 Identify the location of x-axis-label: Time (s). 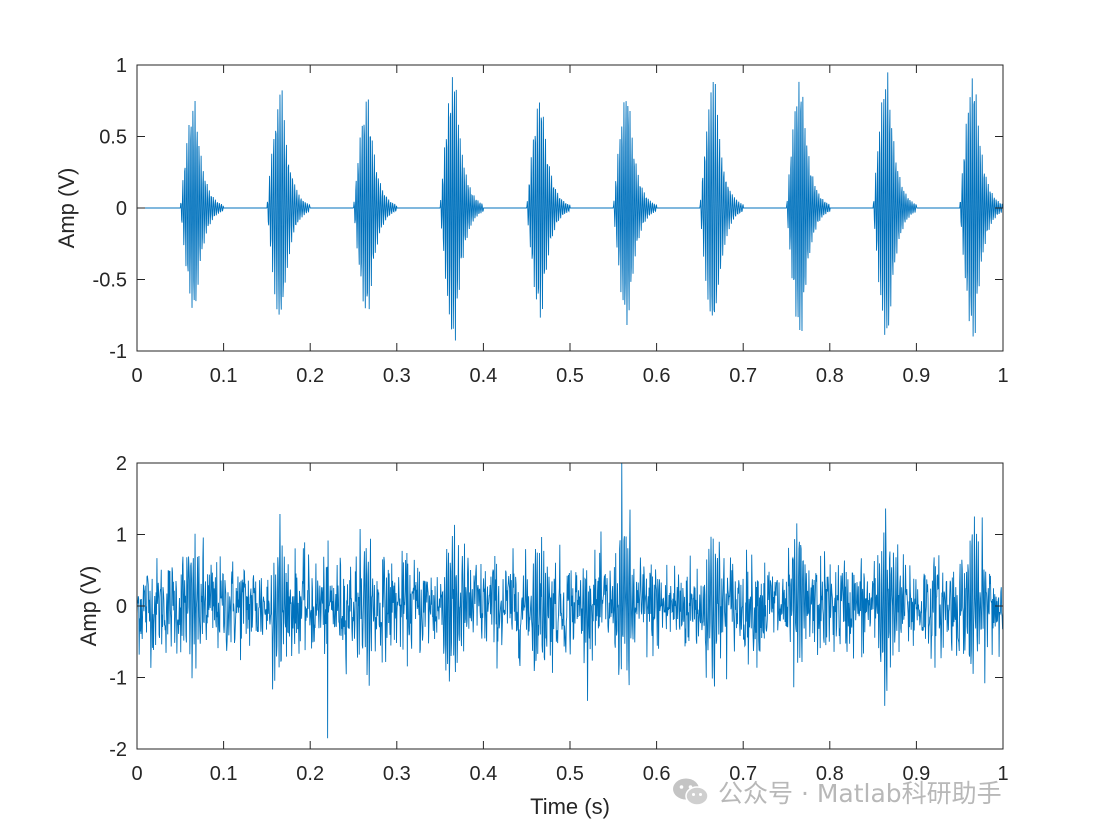
(570, 806).